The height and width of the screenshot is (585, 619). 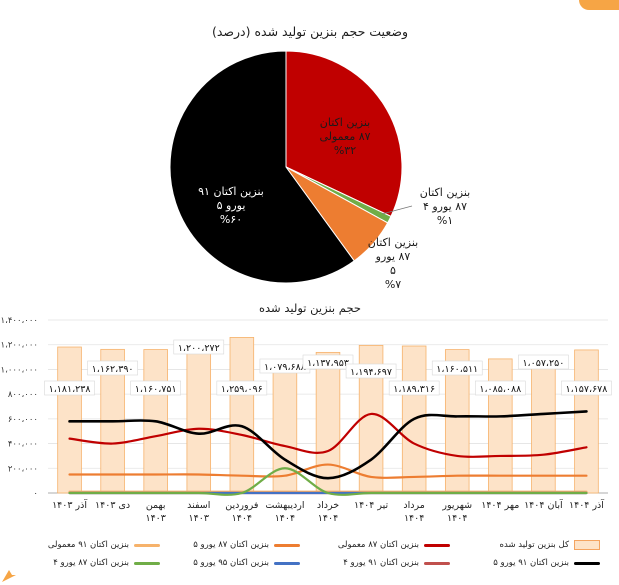 I want to click on data-label-6: ۱،۱۳۷،۹۵۳, so click(x=328, y=362).